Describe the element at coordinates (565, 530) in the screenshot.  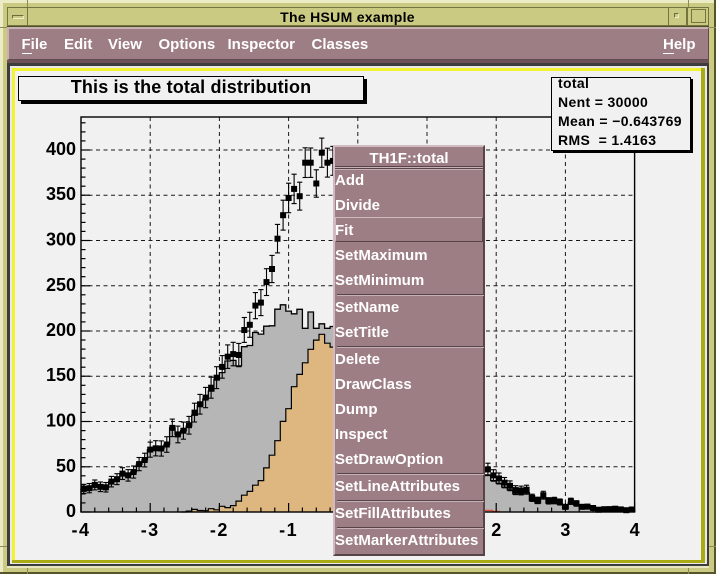
I see `svg-text: 3` at that location.